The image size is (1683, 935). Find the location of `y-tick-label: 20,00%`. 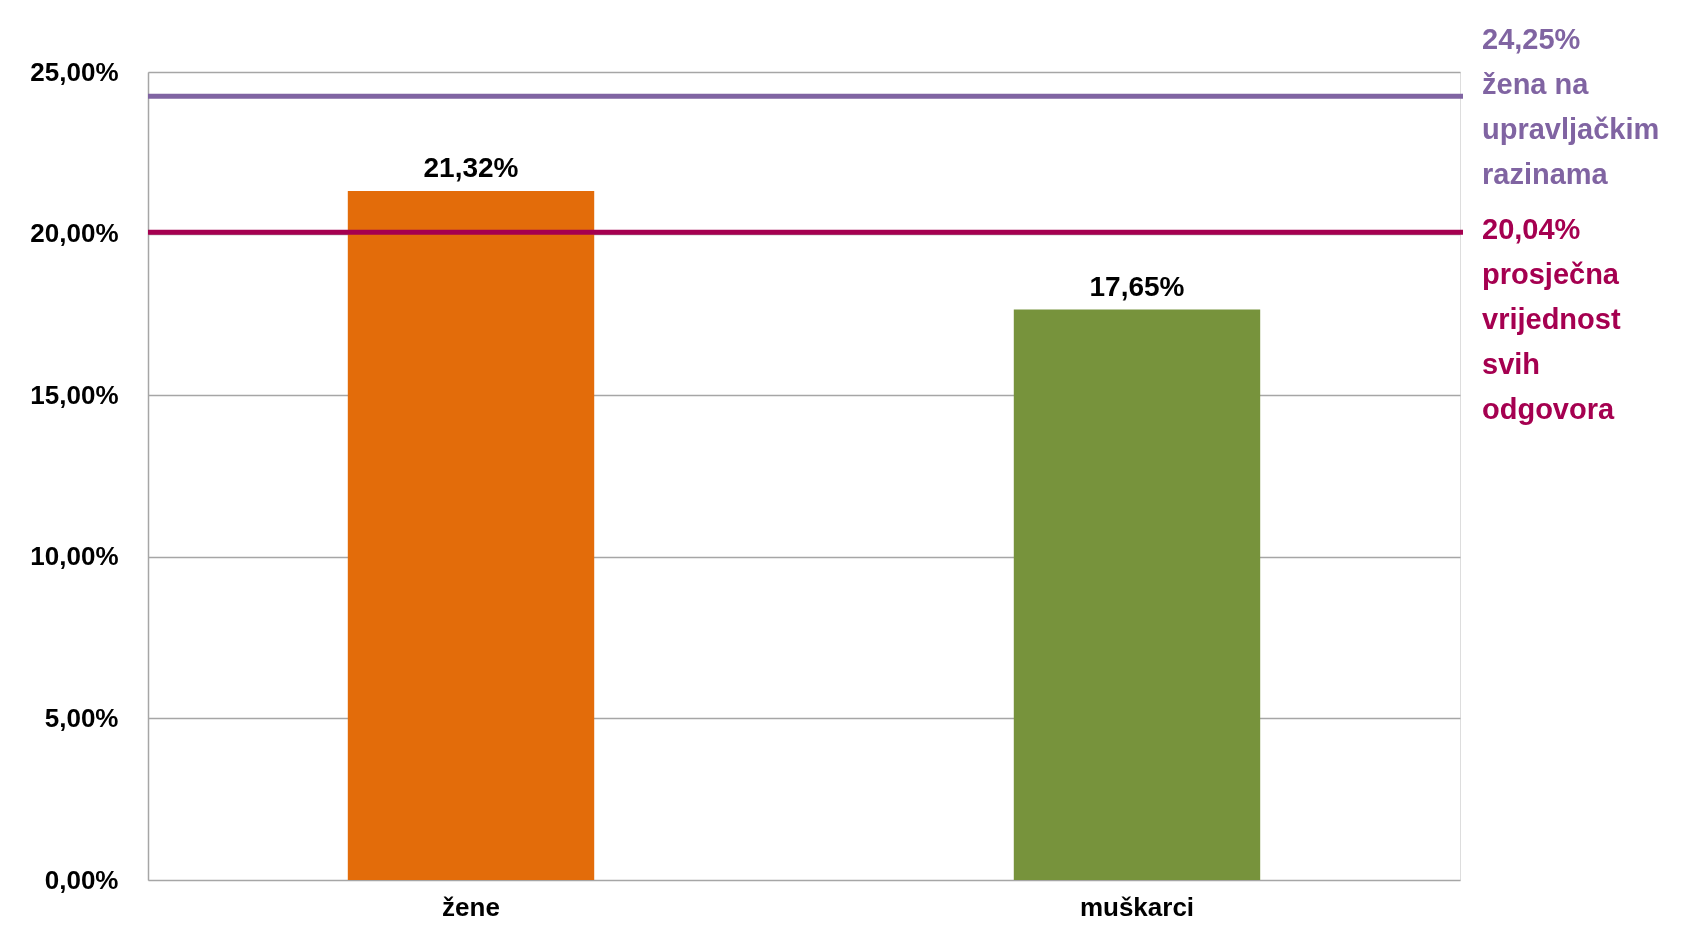

y-tick-label: 20,00% is located at coordinates (74, 233).